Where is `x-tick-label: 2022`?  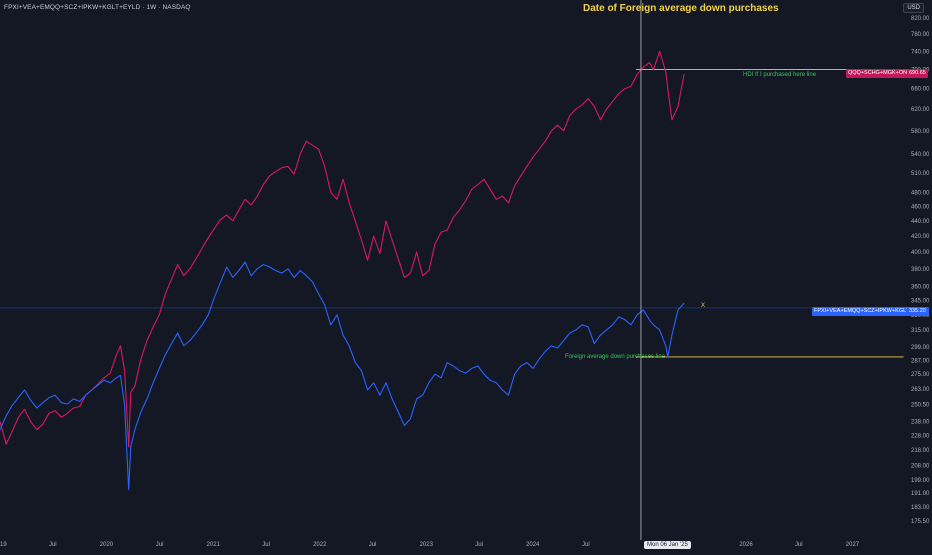
x-tick-label: 2022 is located at coordinates (320, 545).